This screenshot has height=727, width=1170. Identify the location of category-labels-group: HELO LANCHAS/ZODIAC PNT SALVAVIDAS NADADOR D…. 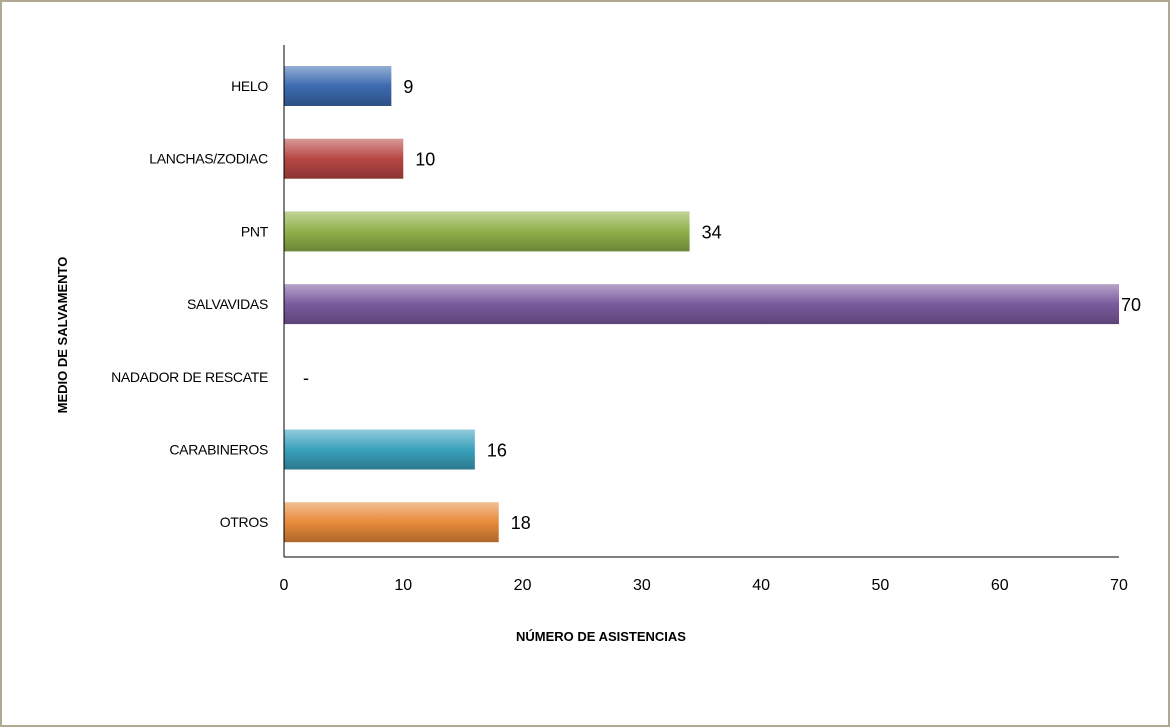
(190, 304).